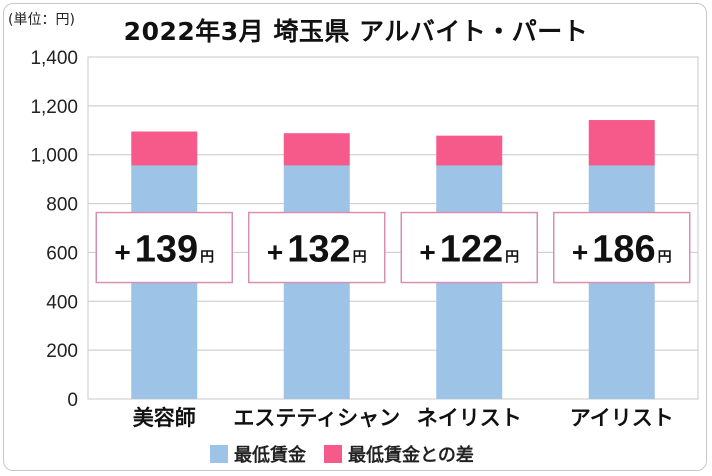 The width and height of the screenshot is (712, 476). I want to click on legend-item-diff: 最低賃金との差, so click(399, 454).